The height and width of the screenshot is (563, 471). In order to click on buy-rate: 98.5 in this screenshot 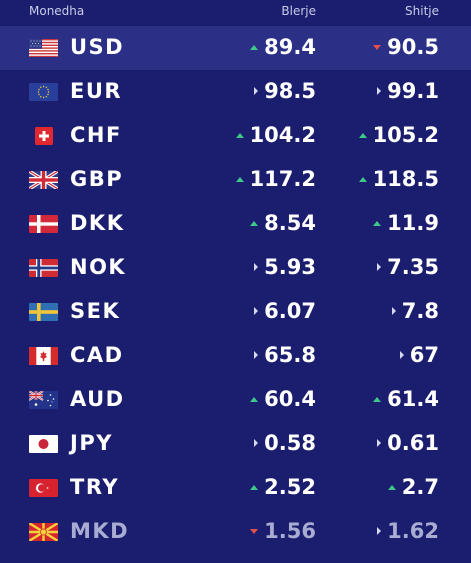, I will do `click(285, 91)`.